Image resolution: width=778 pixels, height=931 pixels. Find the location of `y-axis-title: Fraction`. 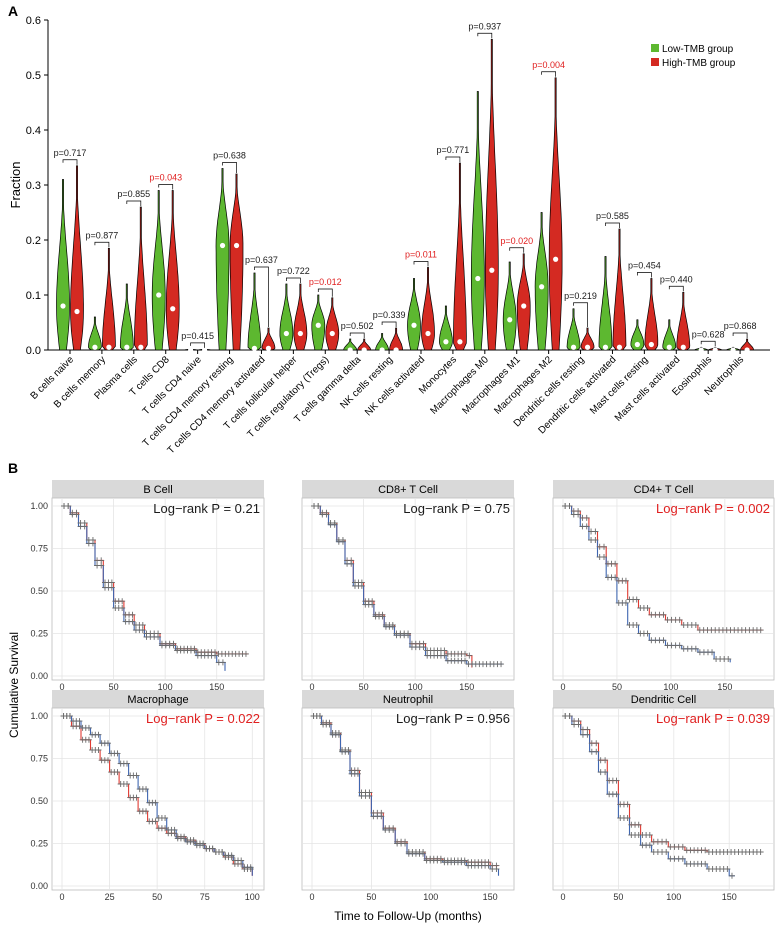

y-axis-title: Fraction is located at coordinates (15, 185).